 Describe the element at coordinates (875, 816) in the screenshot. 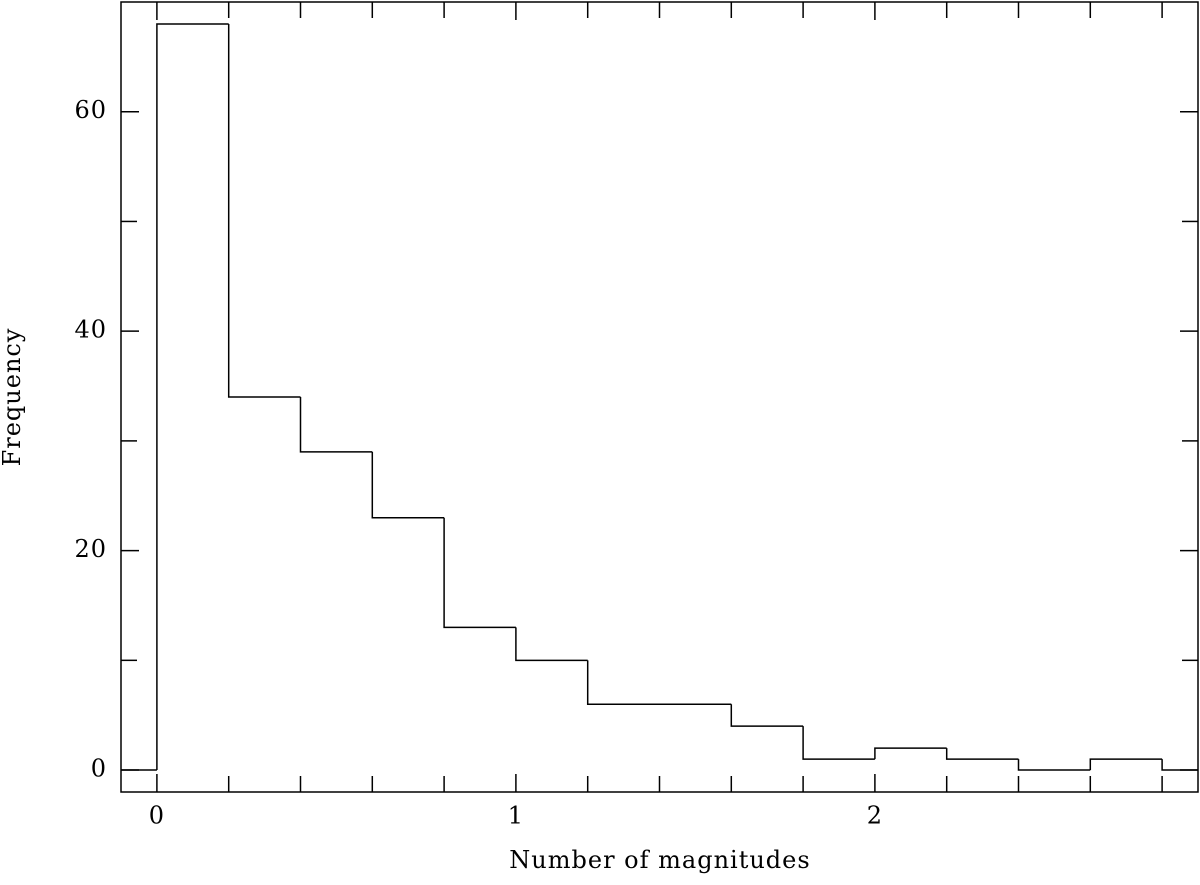

I see `x-tick-label: 2` at that location.